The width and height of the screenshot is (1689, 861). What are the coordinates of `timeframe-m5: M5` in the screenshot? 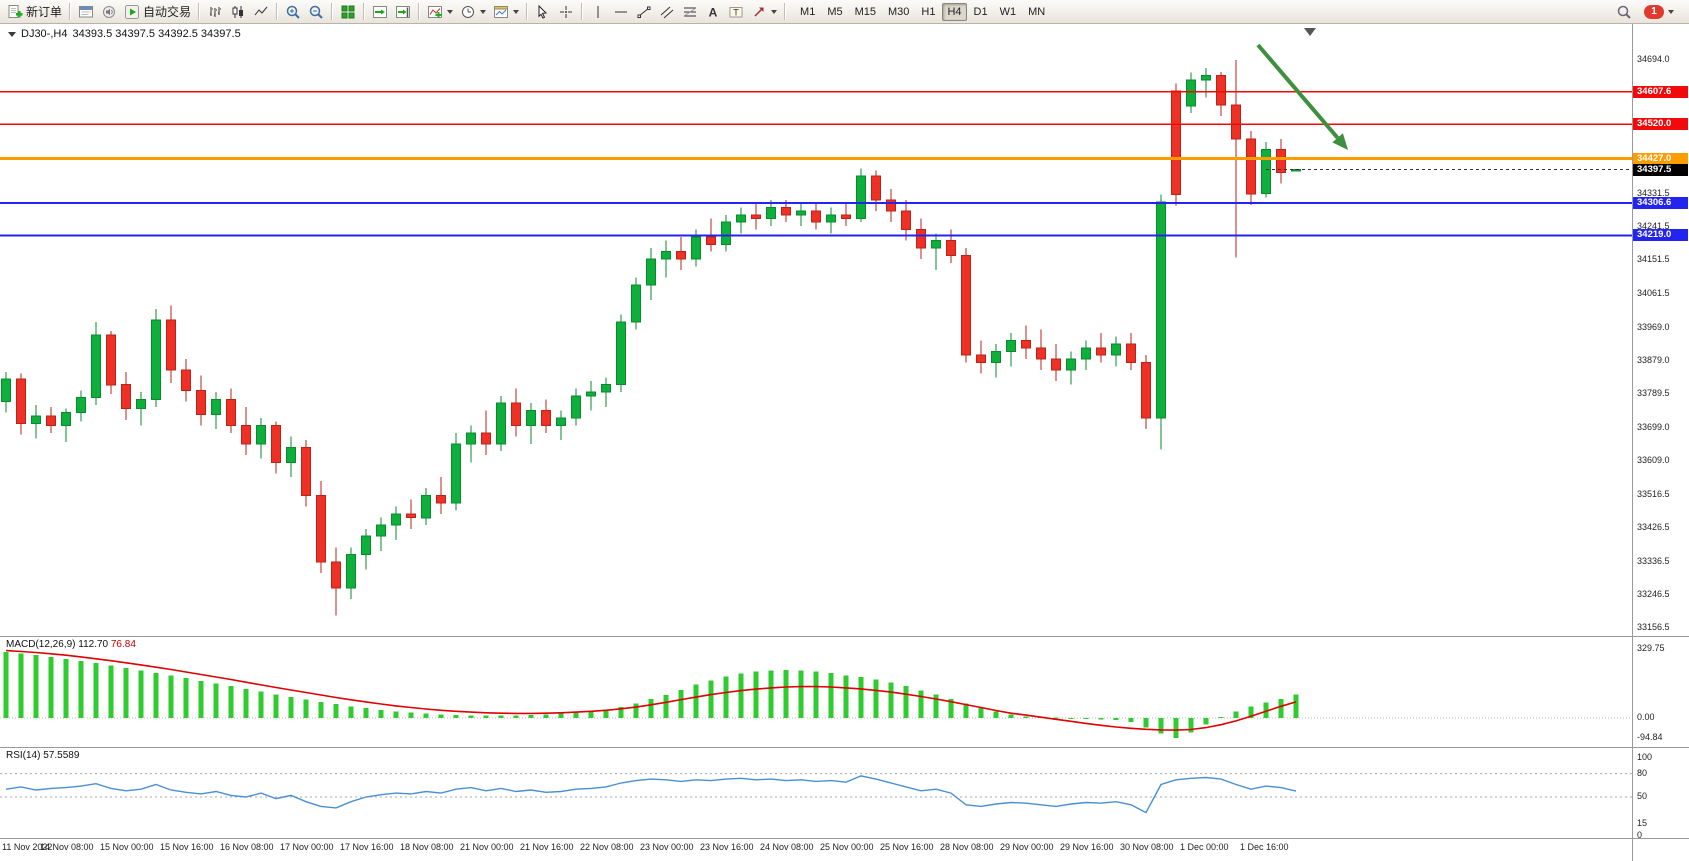 It's located at (835, 11).